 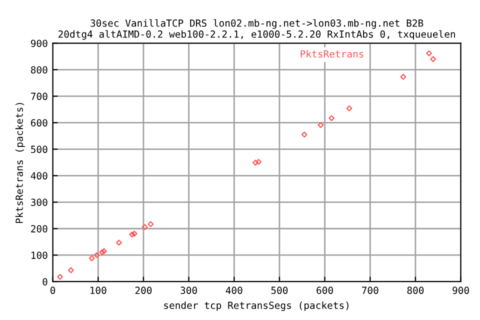 What do you see at coordinates (415, 290) in the screenshot?
I see `x-tick-label: 800` at bounding box center [415, 290].